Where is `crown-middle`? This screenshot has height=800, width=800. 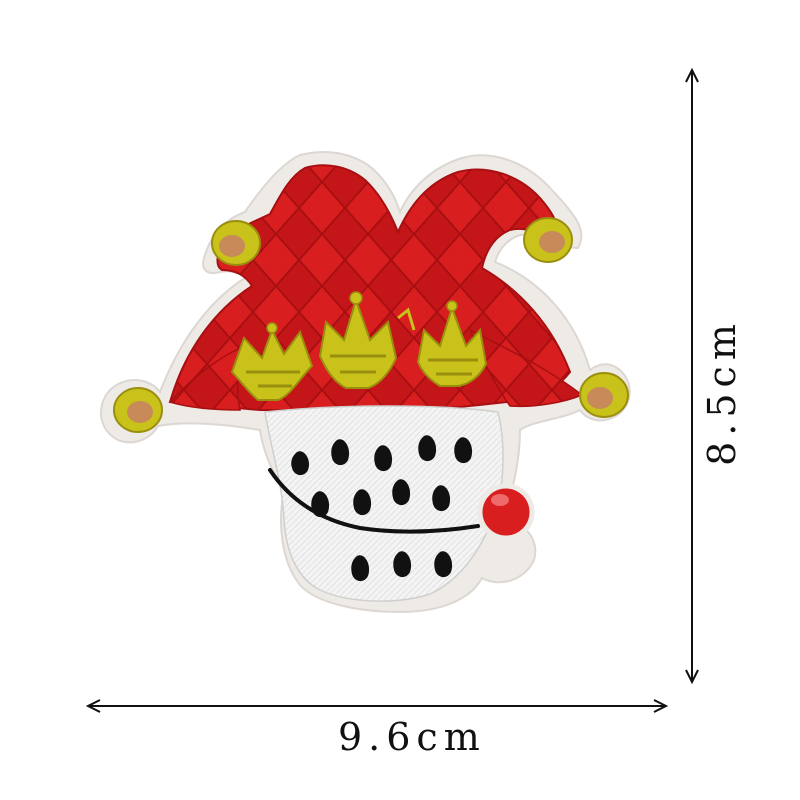
crown-middle is located at coordinates (367, 340).